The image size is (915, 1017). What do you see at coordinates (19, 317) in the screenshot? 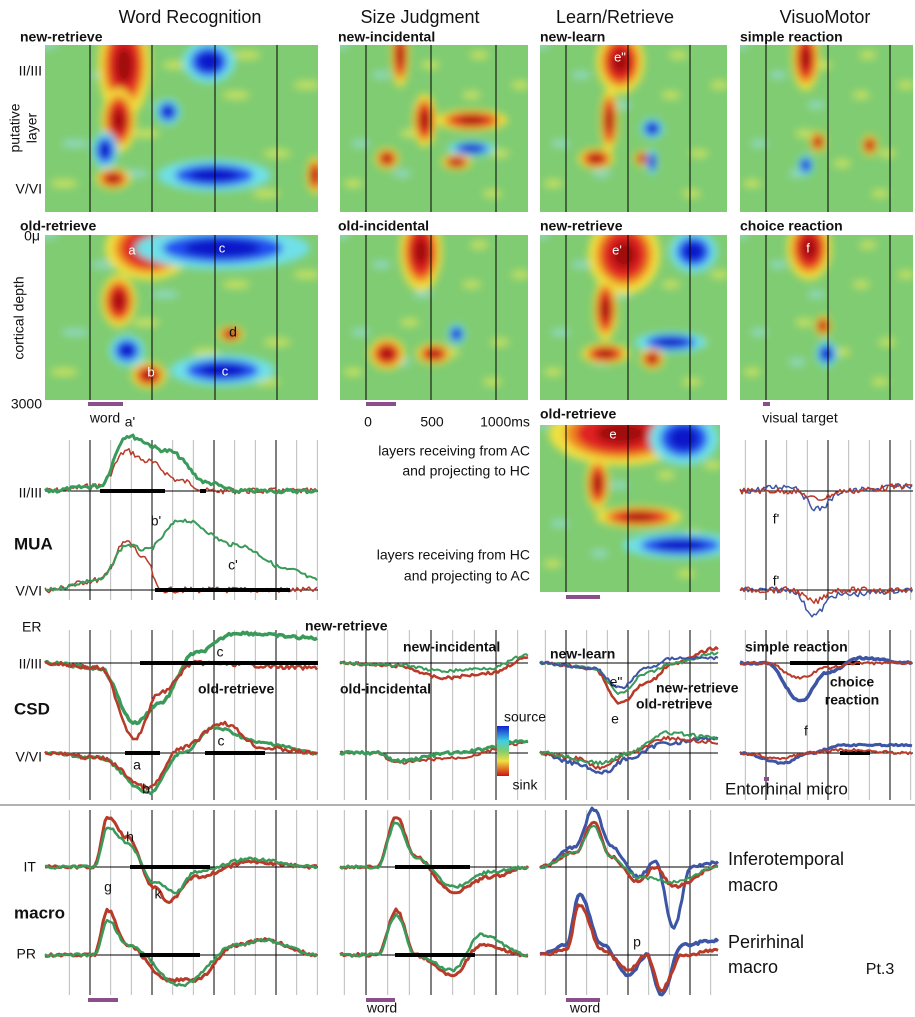
I see `label: cortical depth` at bounding box center [19, 317].